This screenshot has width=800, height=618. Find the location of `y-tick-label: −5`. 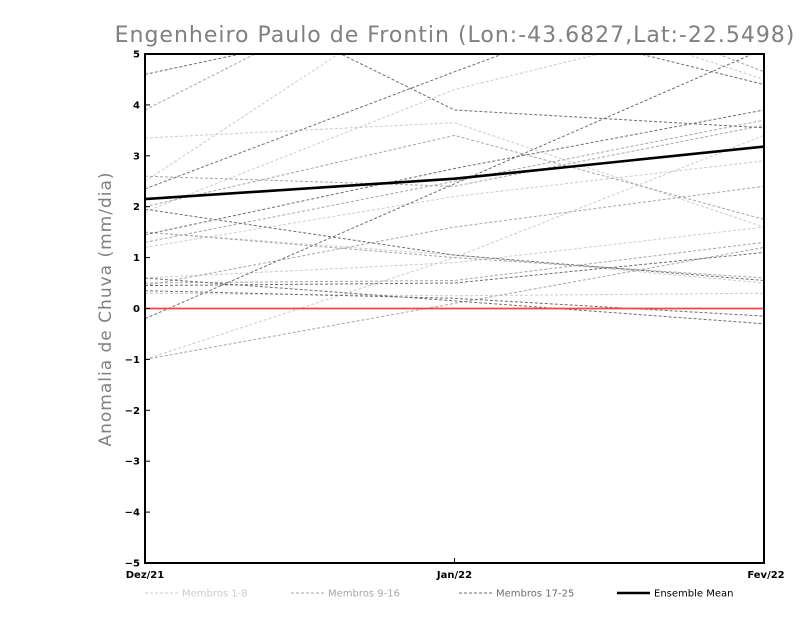

y-tick-label: −5 is located at coordinates (132, 564).